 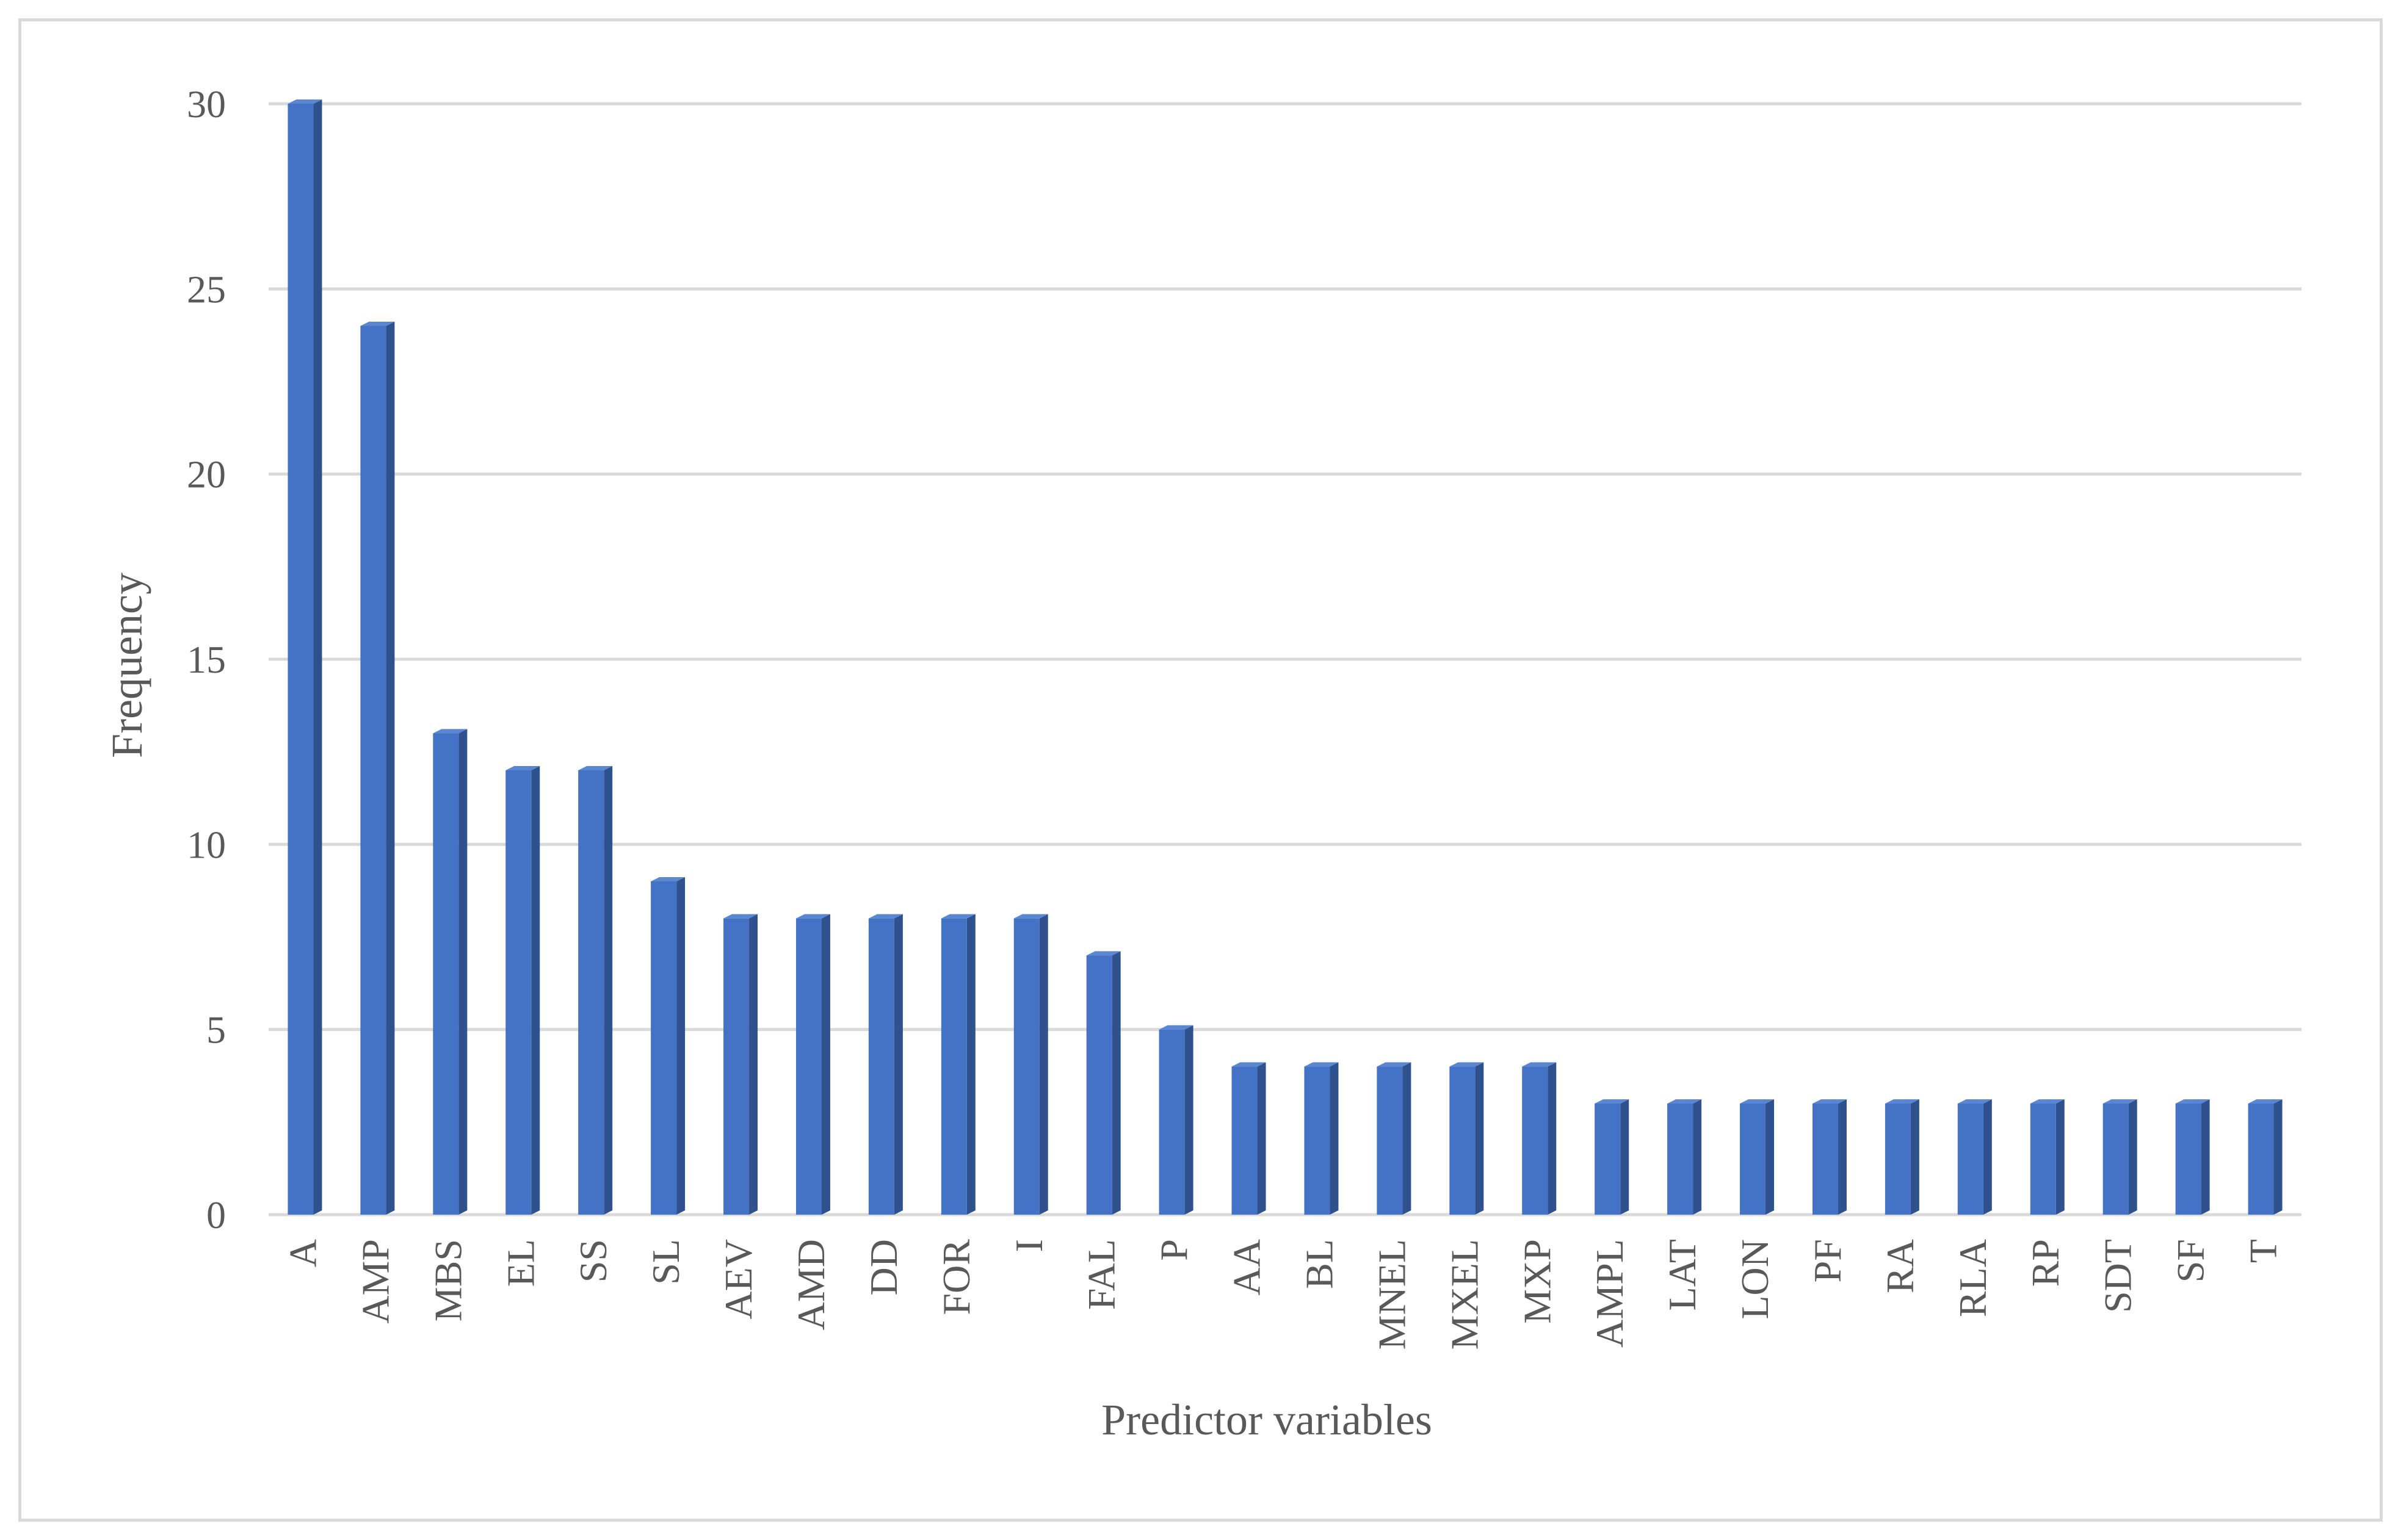 What do you see at coordinates (1537, 1281) in the screenshot?
I see `x-tick-label: MXP` at bounding box center [1537, 1281].